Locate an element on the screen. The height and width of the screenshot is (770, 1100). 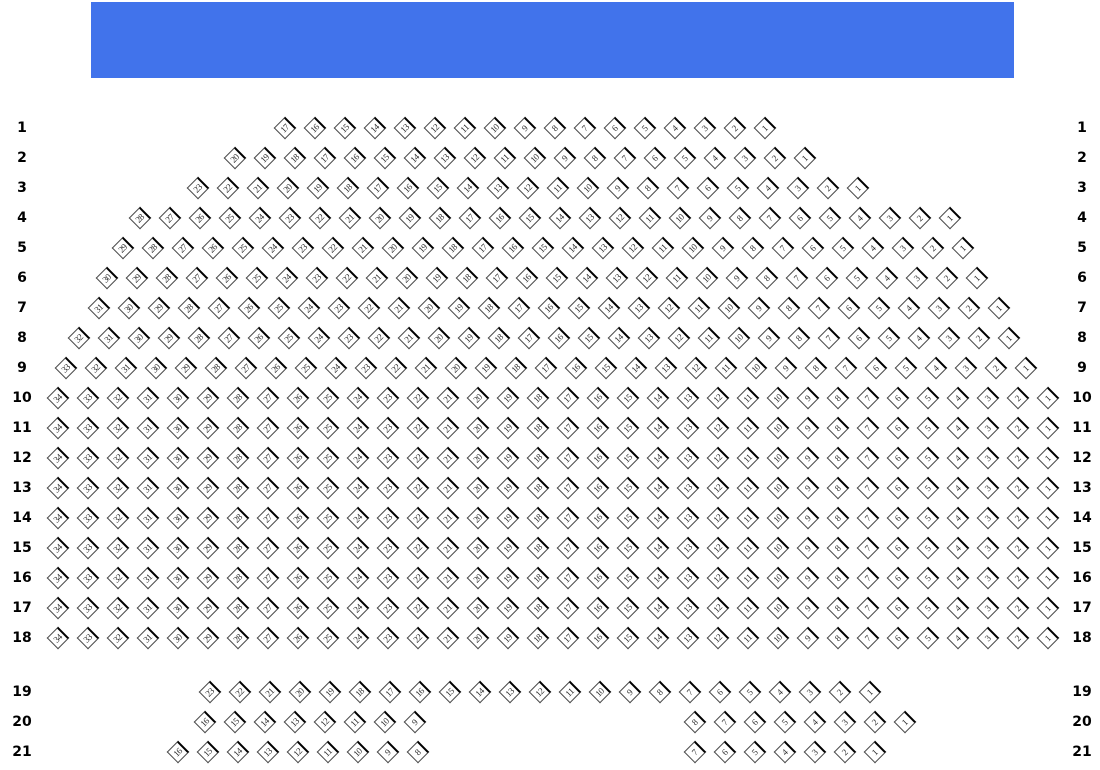
seat: 26 is located at coordinates (298, 548).